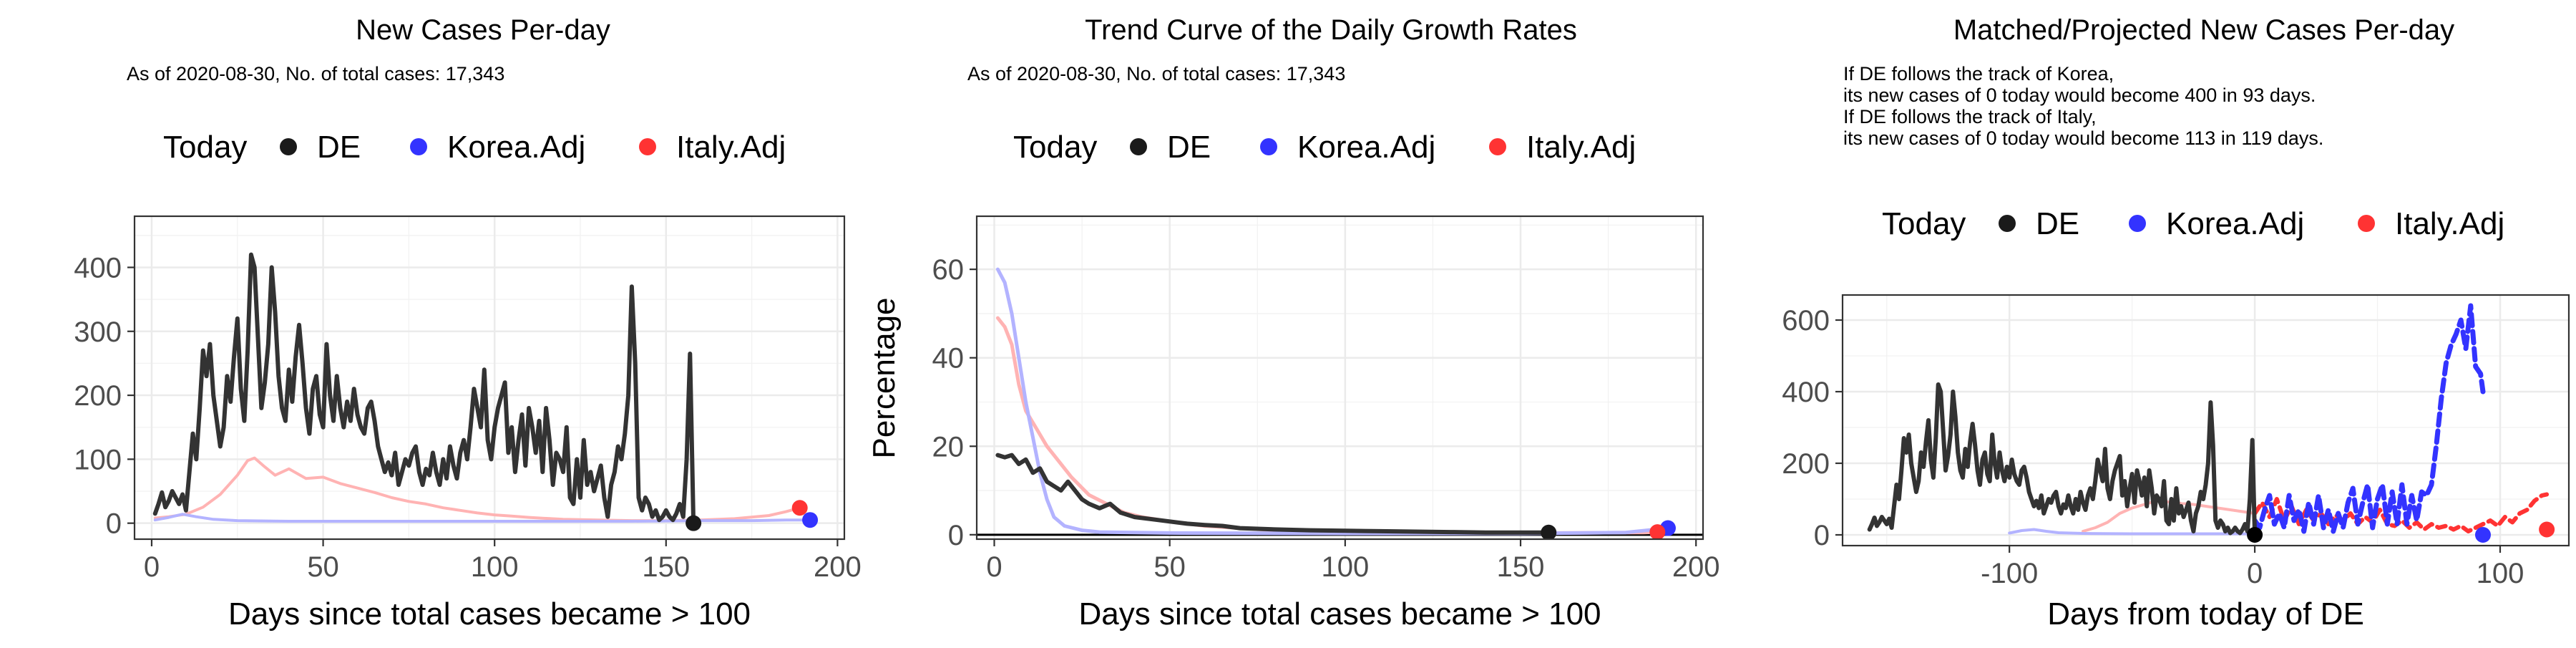  What do you see at coordinates (1978, 74) in the screenshot?
I see `chart-subtitle: If DE follows the track of Korea,` at bounding box center [1978, 74].